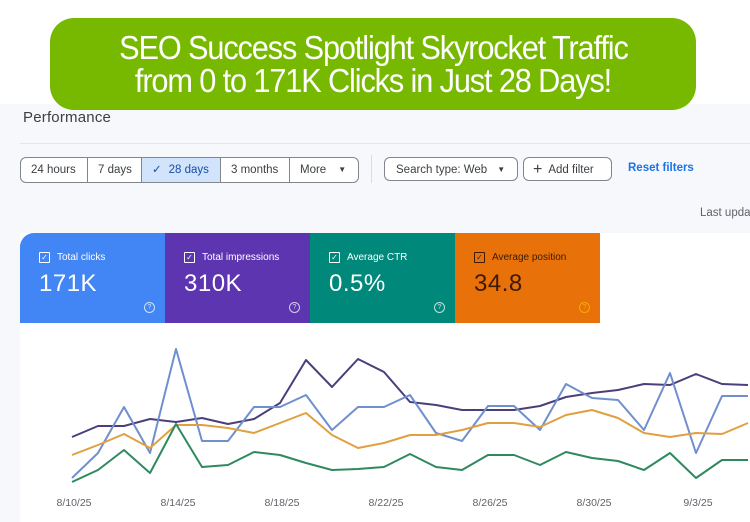 The height and width of the screenshot is (522, 750). Describe the element at coordinates (157, 170) in the screenshot. I see `check-icon: ✓` at that location.